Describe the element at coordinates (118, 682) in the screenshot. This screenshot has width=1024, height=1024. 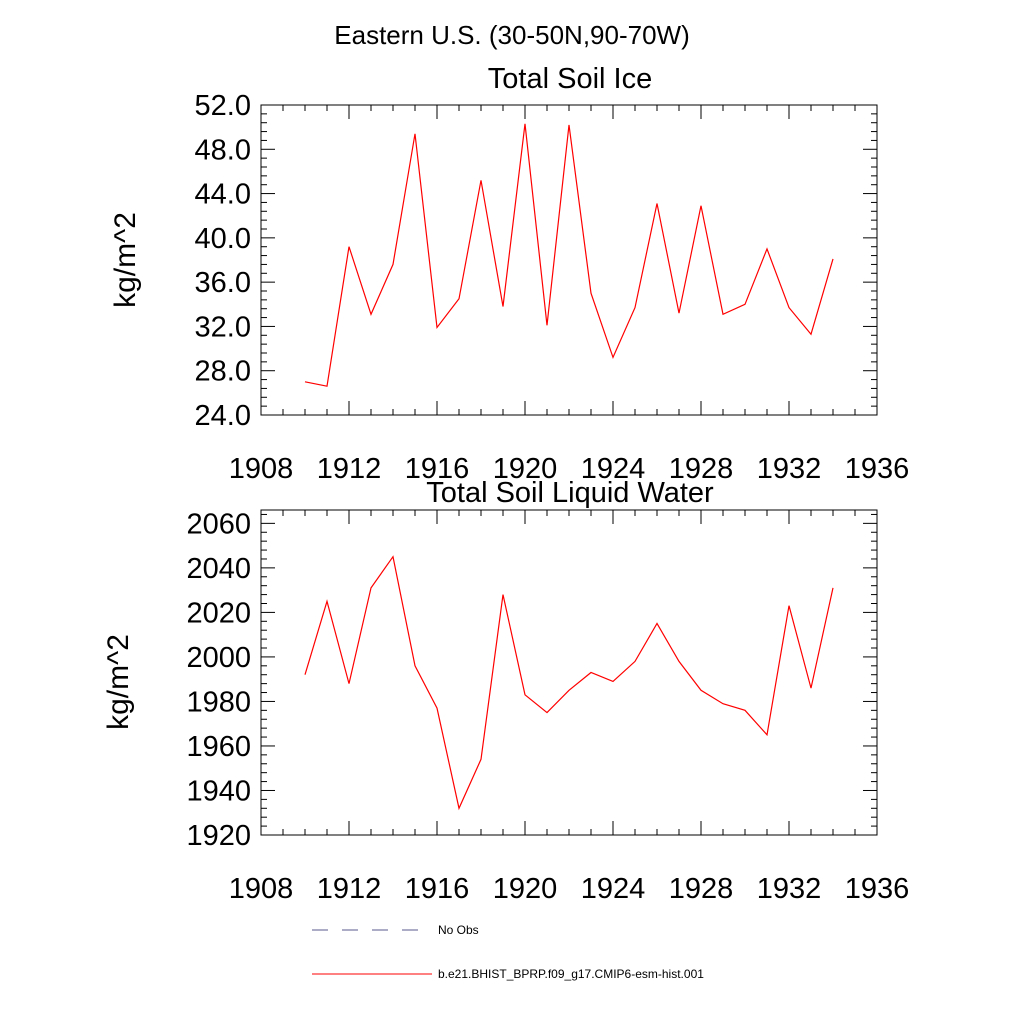
I see `soil-liquid-ylabel: kg/m^2` at that location.